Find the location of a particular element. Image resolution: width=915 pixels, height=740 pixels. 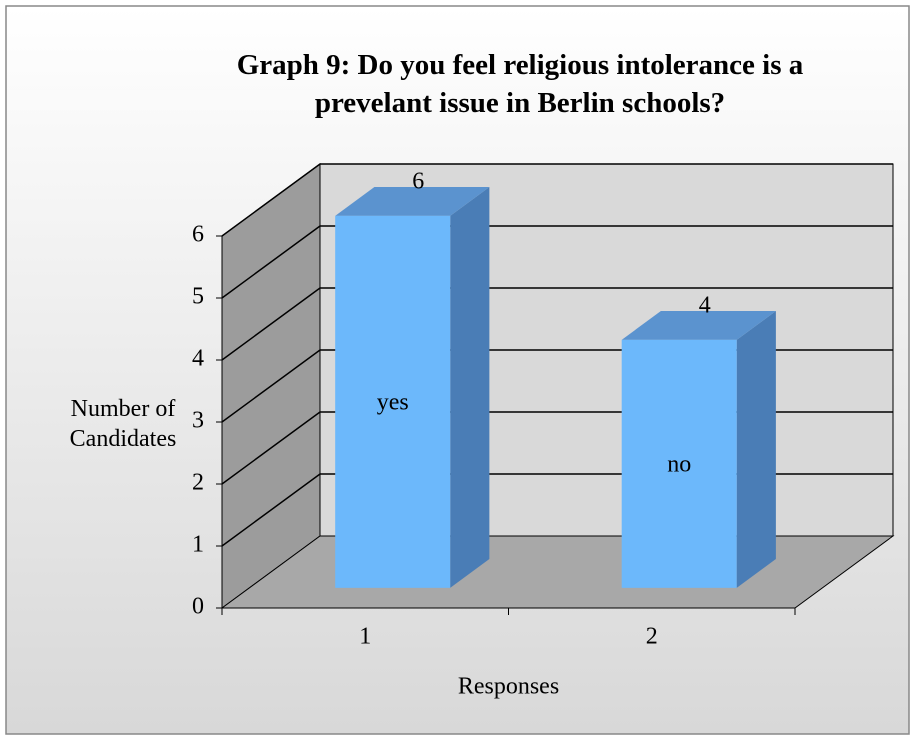

data-label: 6 is located at coordinates (418, 182).